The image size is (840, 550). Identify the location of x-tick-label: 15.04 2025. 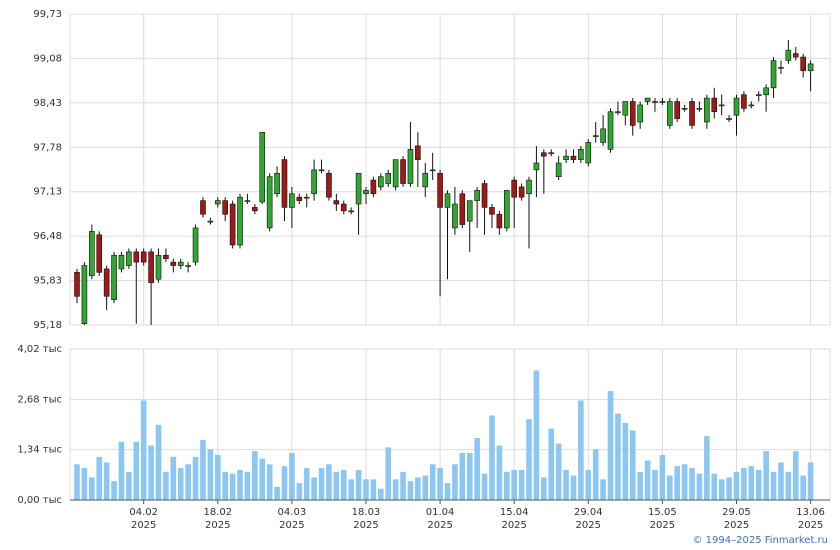
(514, 519).